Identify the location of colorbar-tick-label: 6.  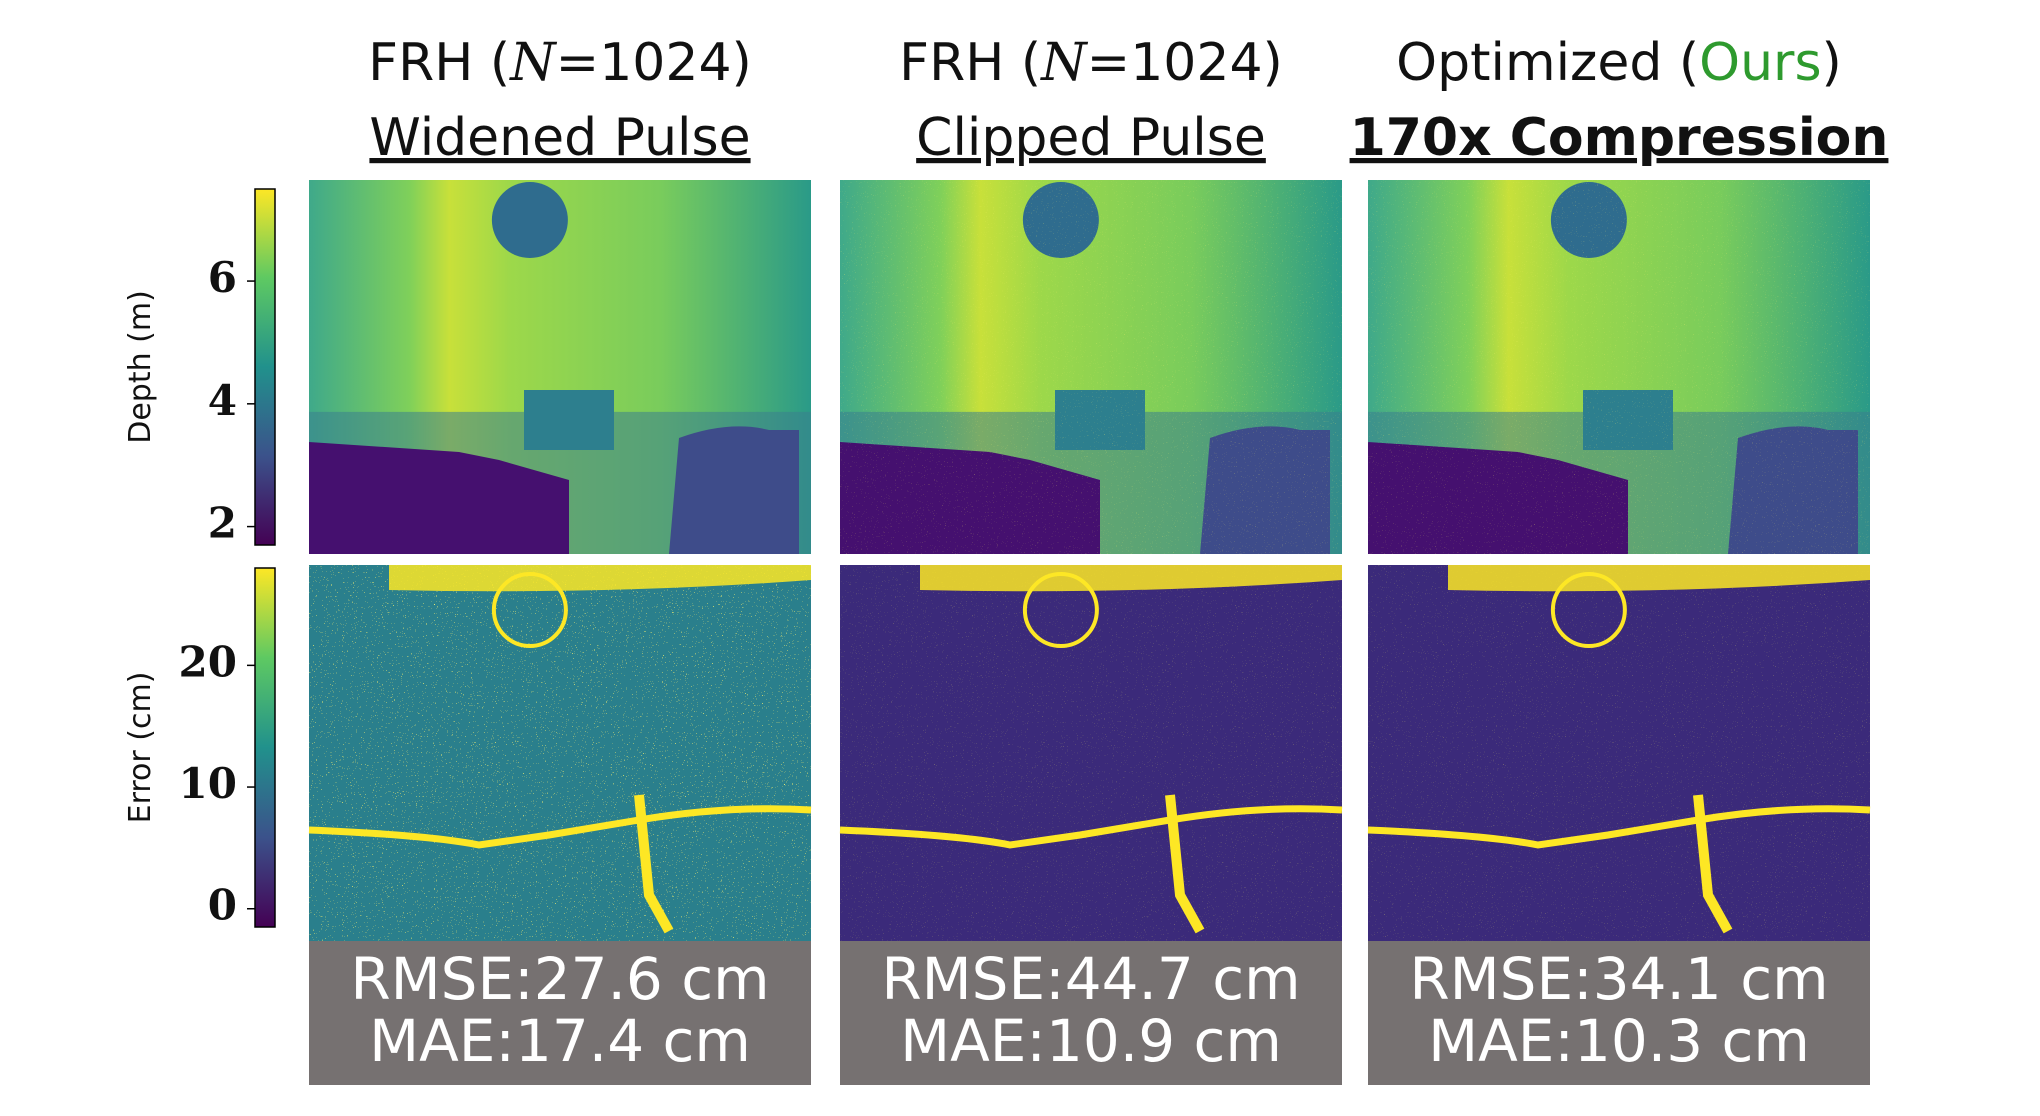
(222, 277).